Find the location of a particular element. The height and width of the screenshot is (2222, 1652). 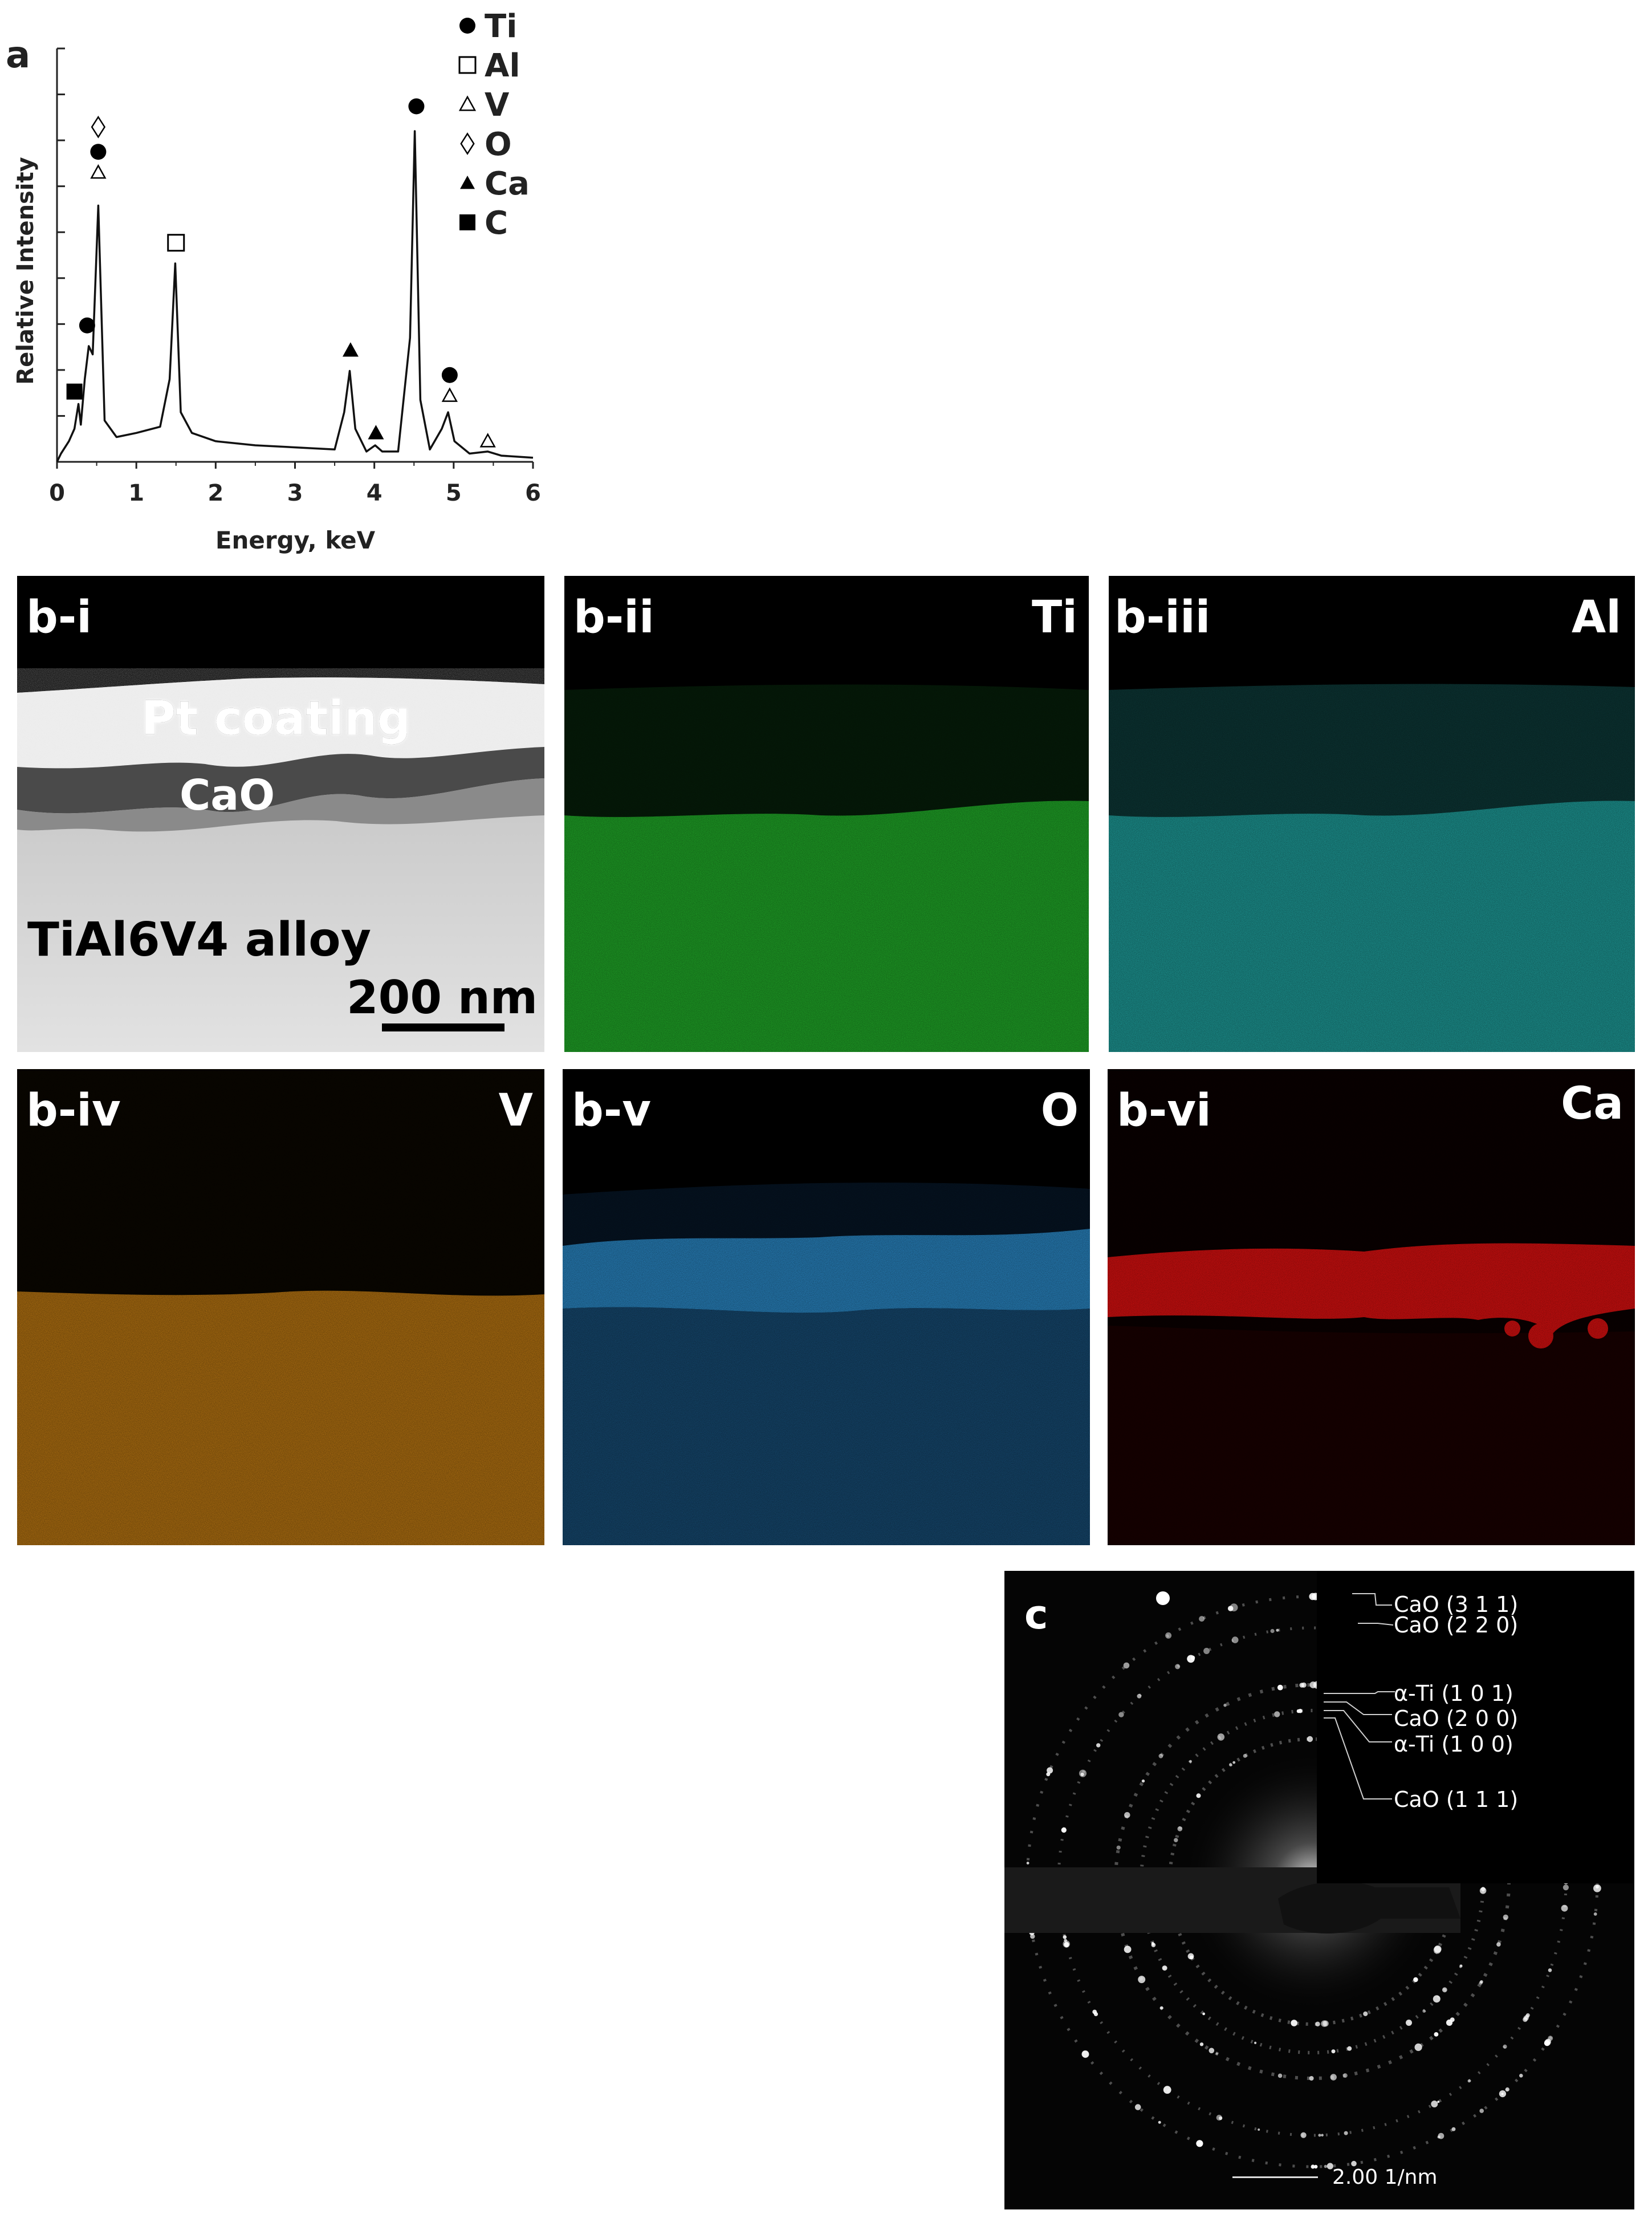

panel-b-iv-v-map: b-iv V is located at coordinates (280, 1307).